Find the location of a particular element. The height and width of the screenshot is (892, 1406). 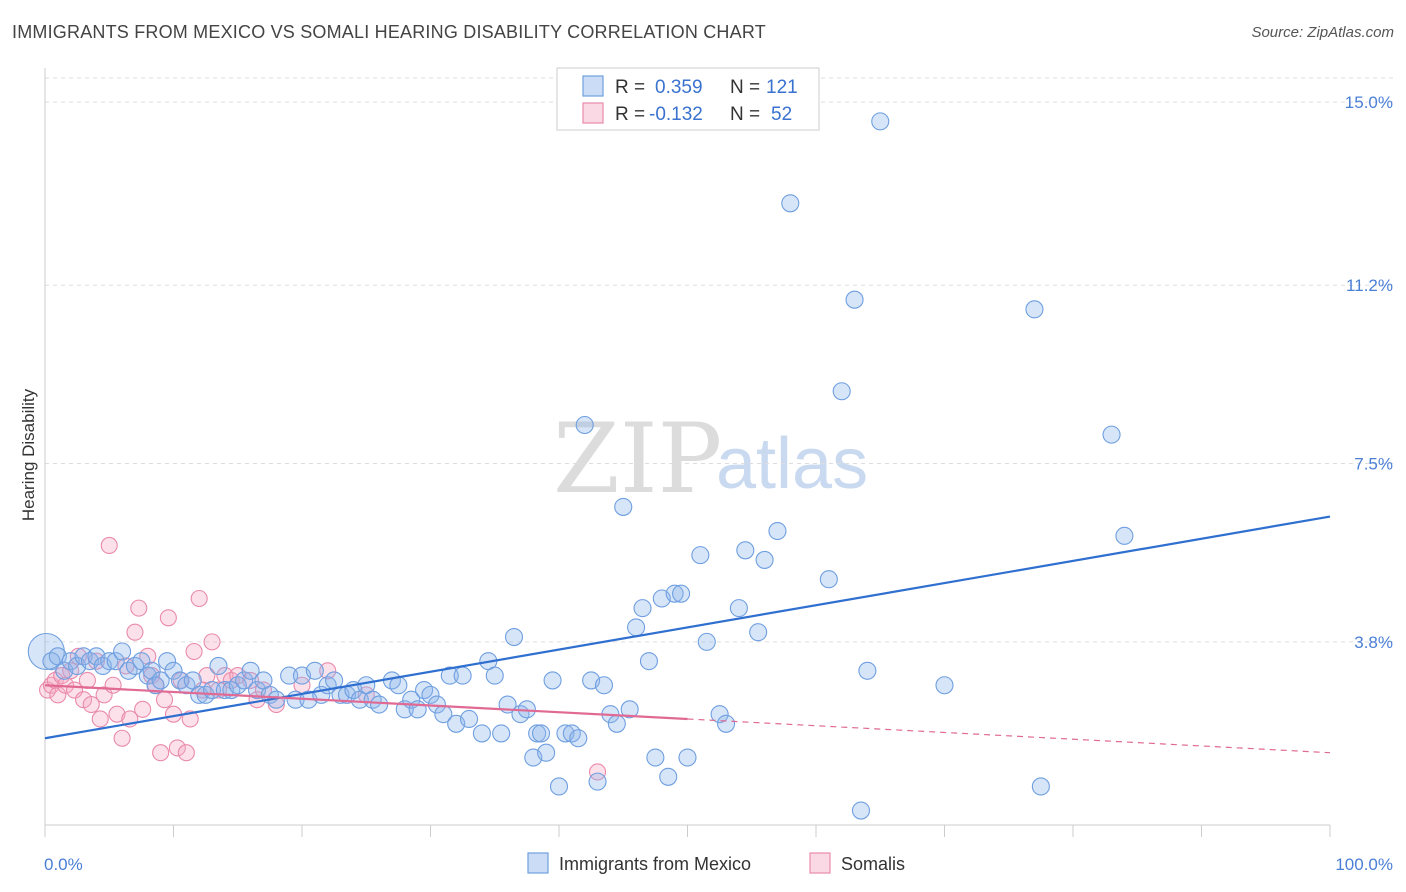

legend-r-value-1: 0.359 is located at coordinates (679, 87).